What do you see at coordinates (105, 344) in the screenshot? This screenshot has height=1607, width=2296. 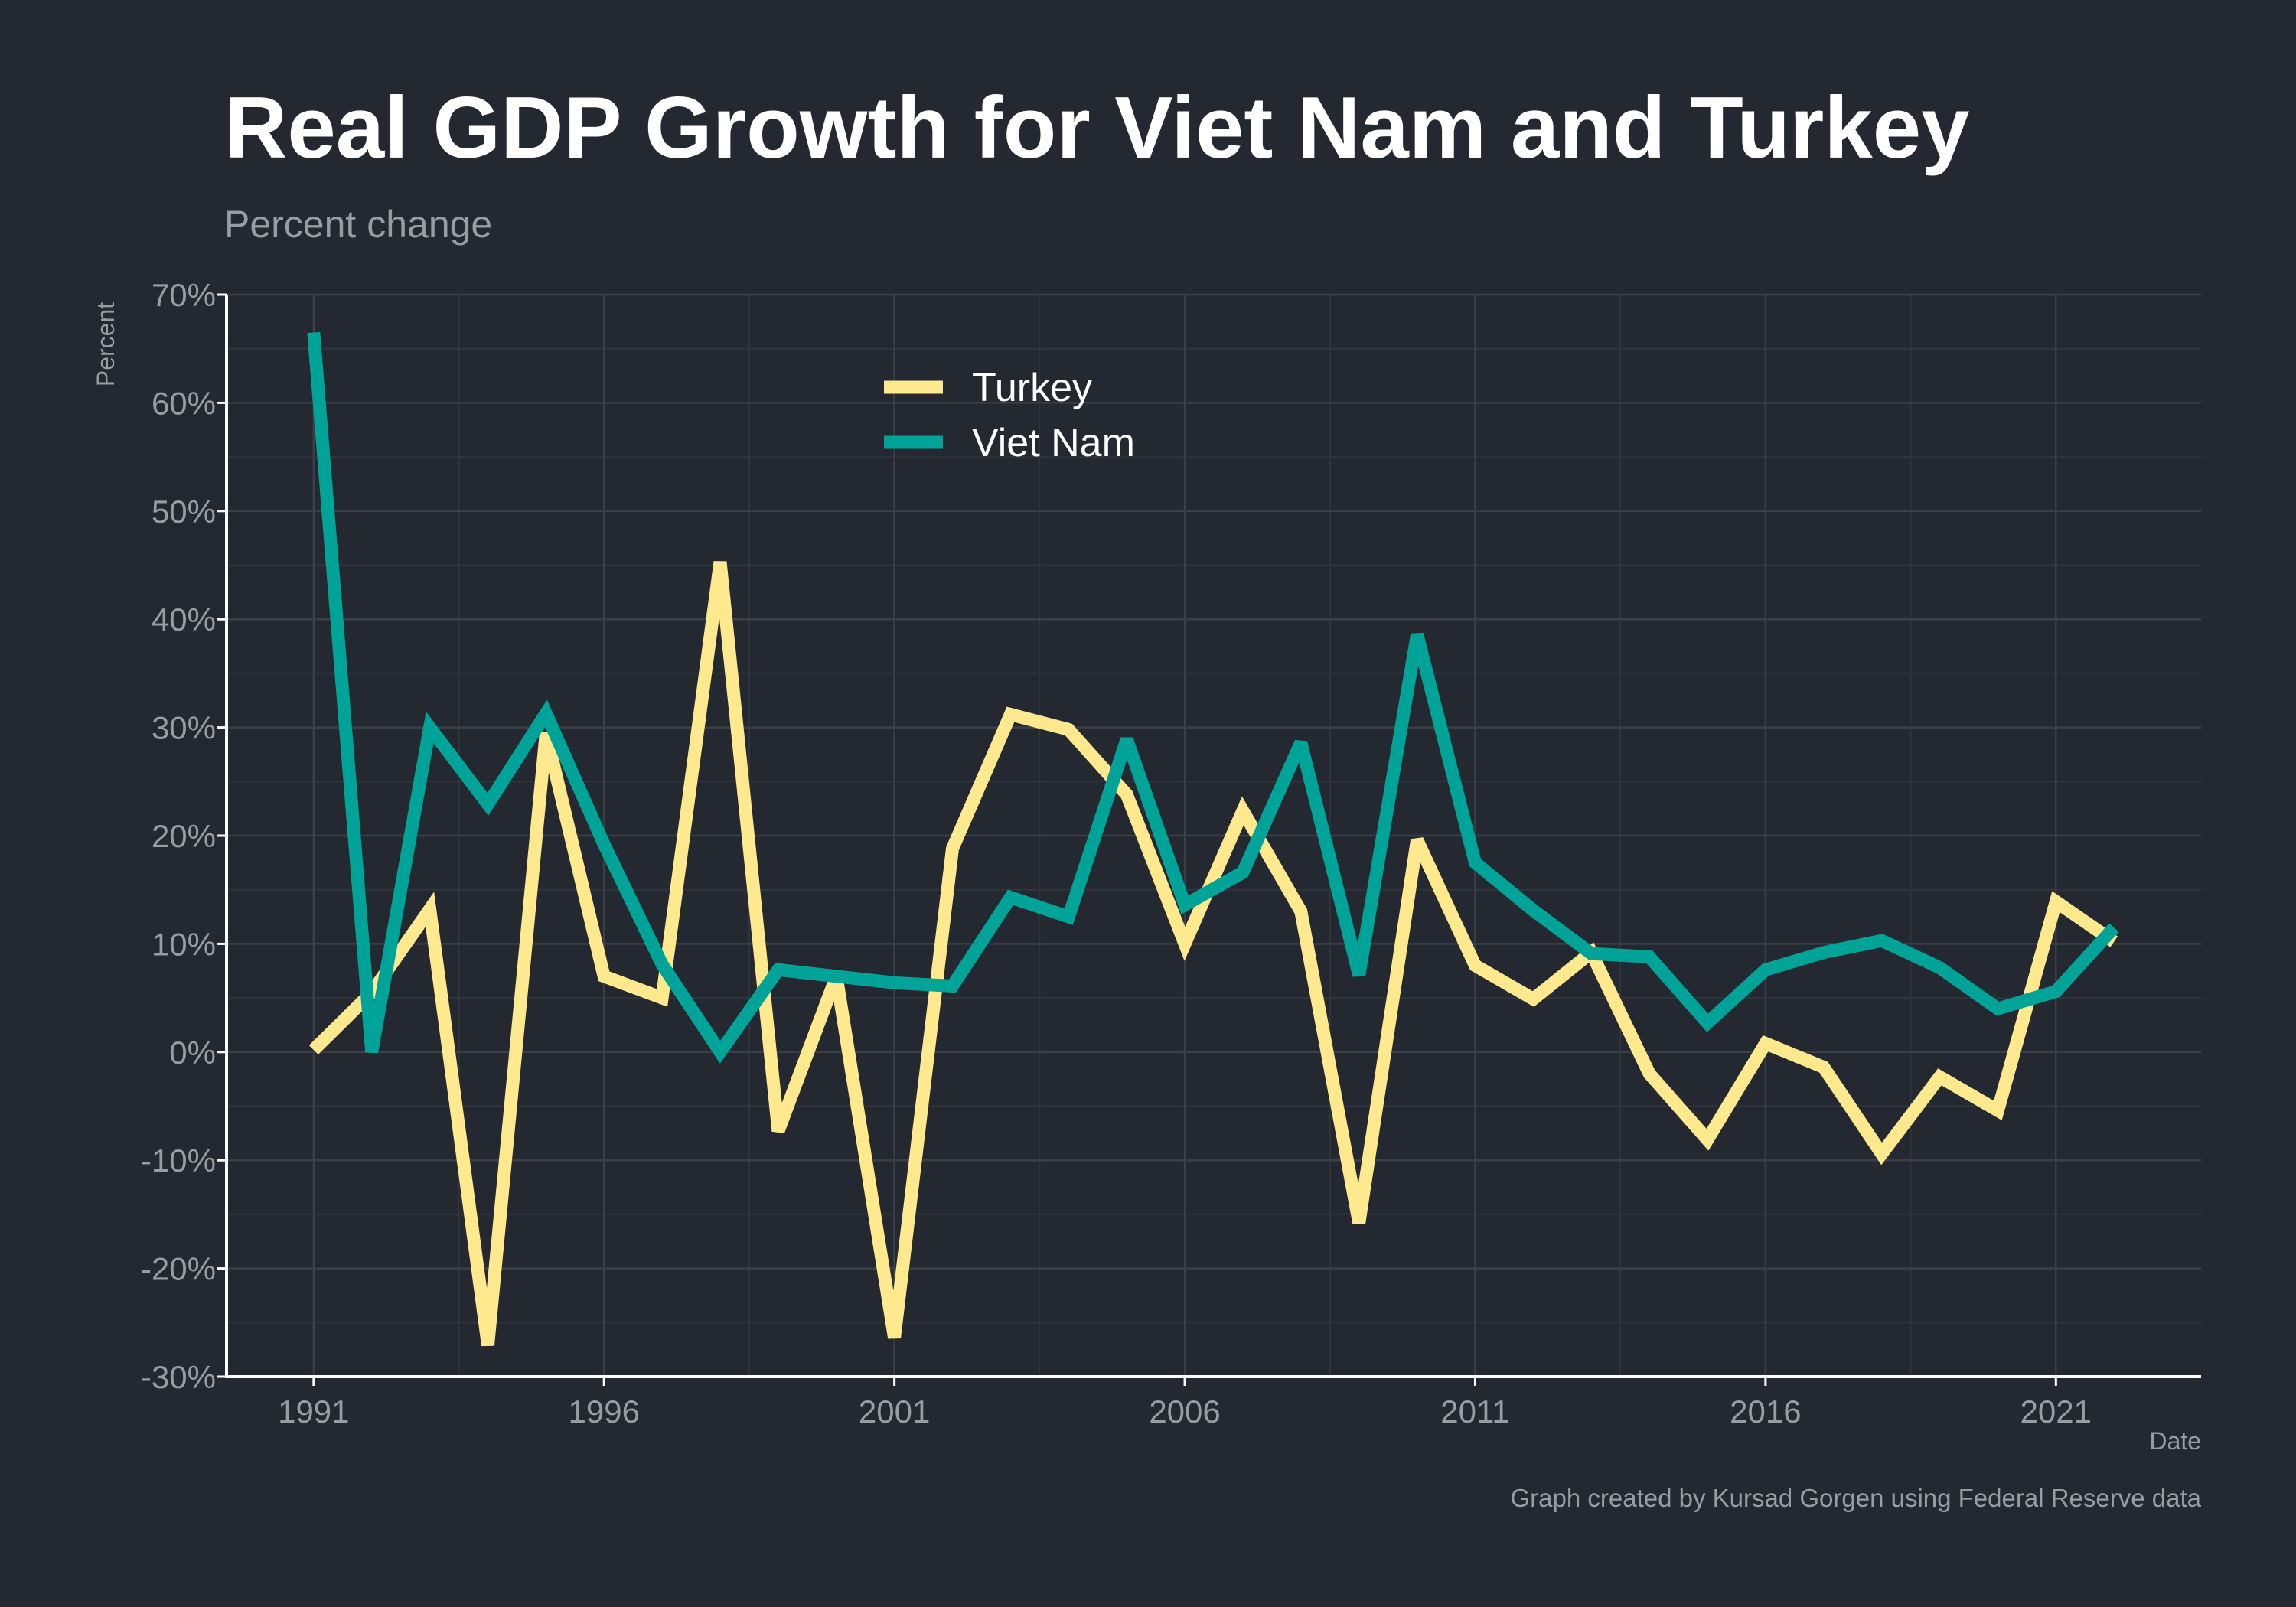 I see `y-axis-label: Percent` at bounding box center [105, 344].